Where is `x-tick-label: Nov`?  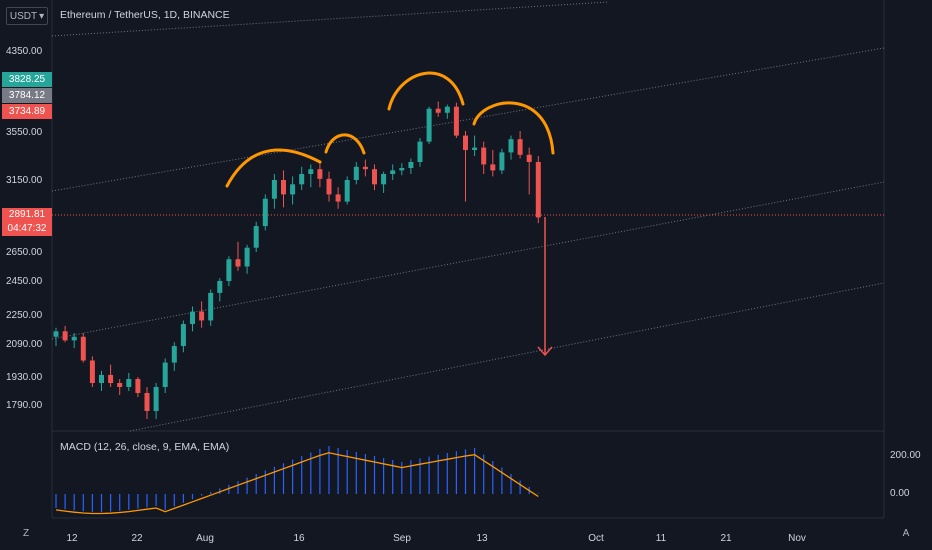 x-tick-label: Nov is located at coordinates (797, 538).